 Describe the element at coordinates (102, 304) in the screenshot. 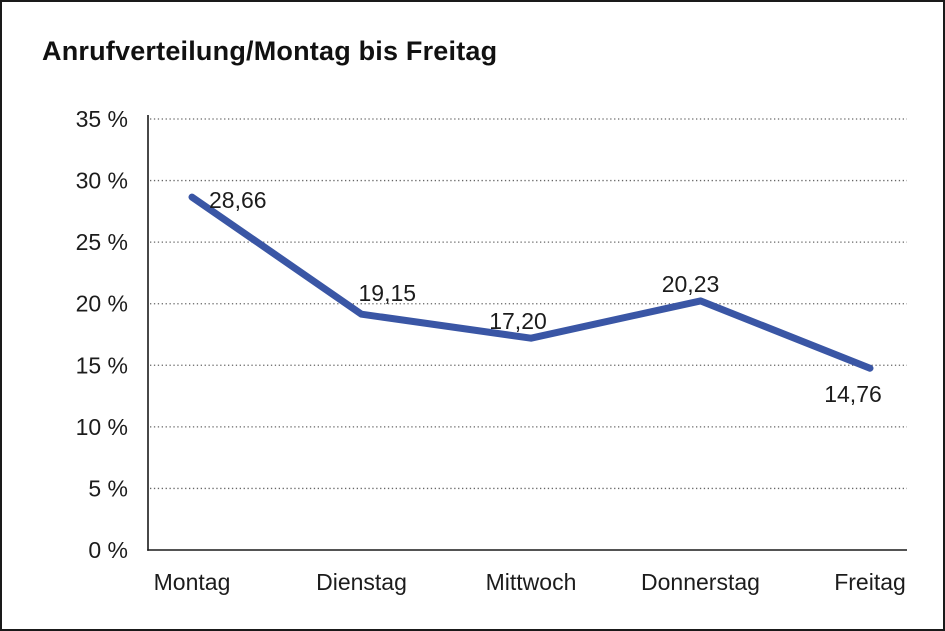

I see `y-tick-label: 20 %` at that location.